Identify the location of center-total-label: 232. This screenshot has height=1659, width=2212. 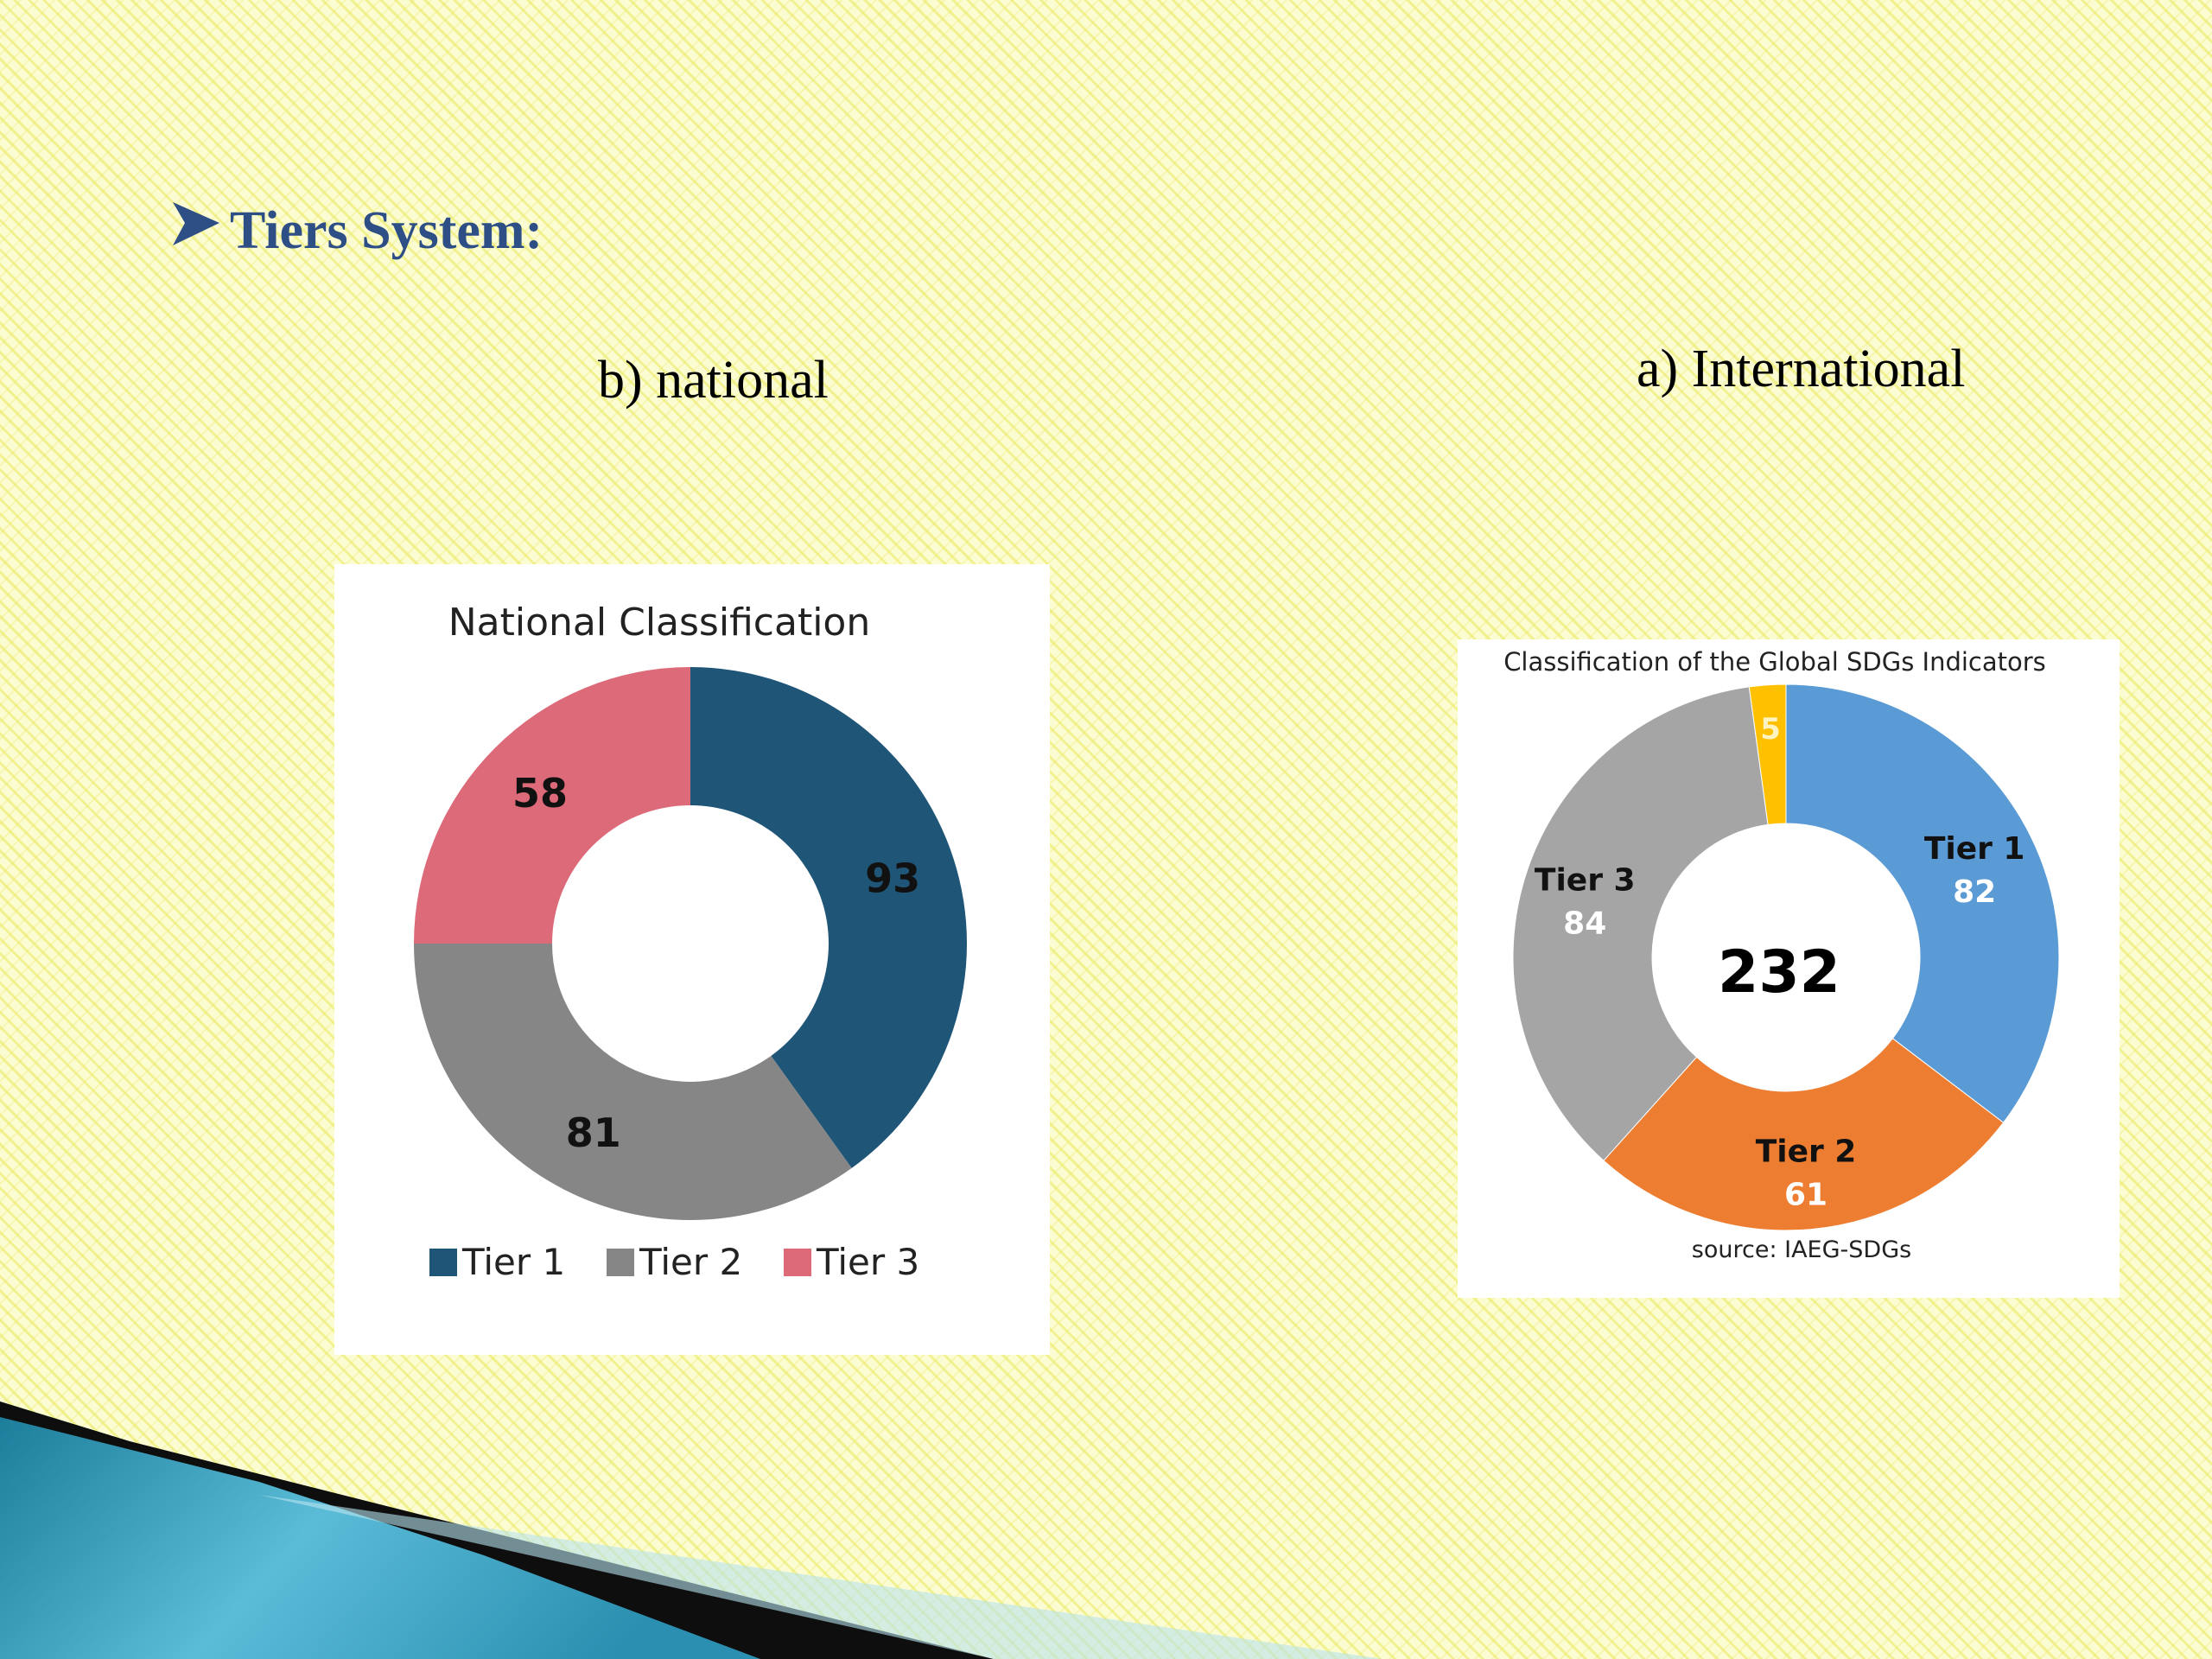
(1779, 972).